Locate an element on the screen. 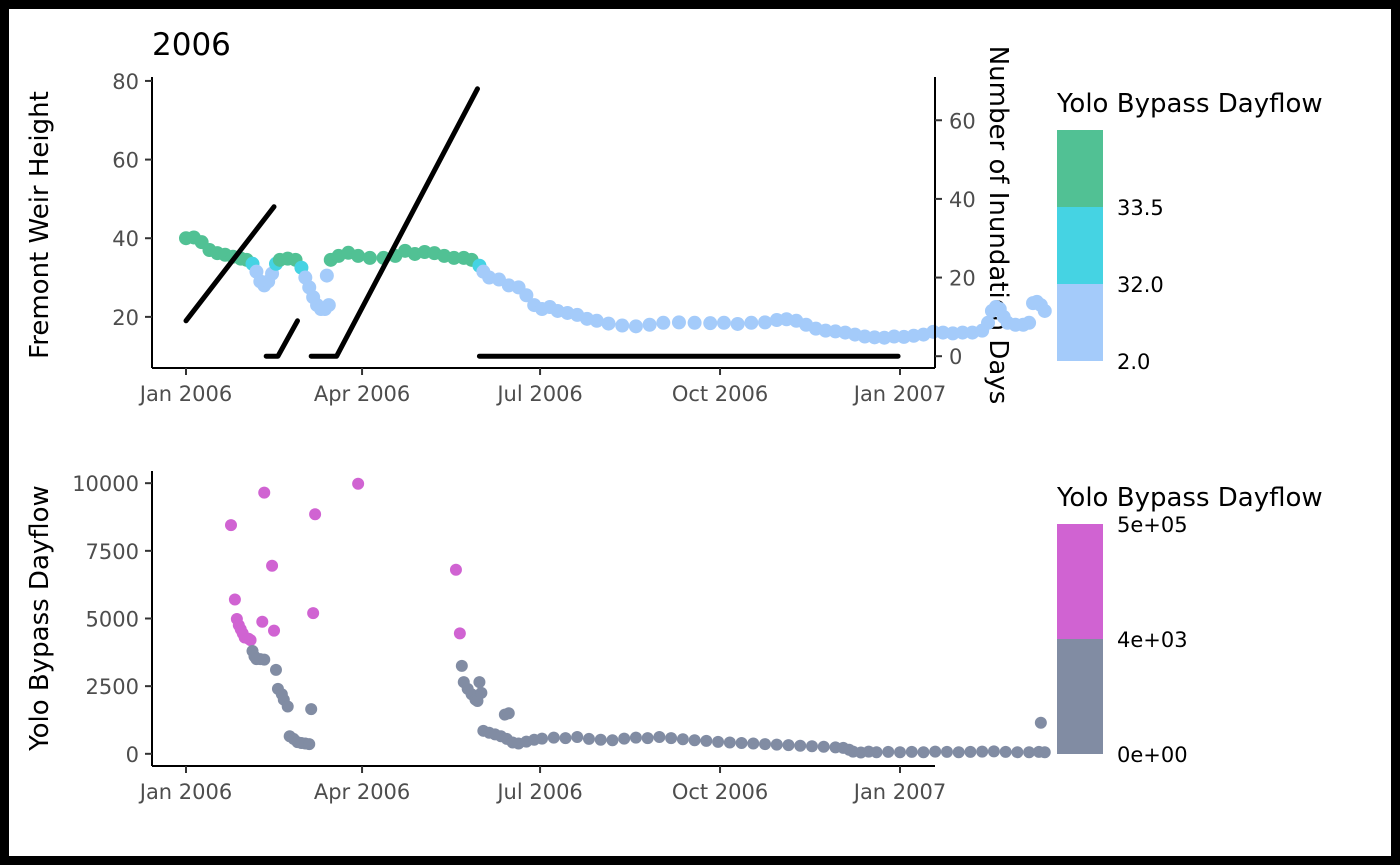 The width and height of the screenshot is (1400, 865). bottom-y-tick-label: 10000 is located at coordinates (105, 484).